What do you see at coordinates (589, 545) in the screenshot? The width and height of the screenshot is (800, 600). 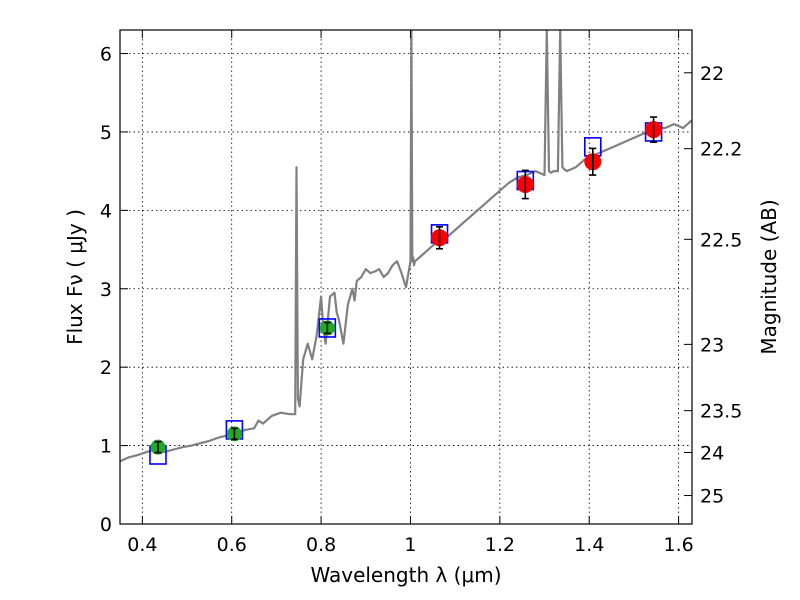 I see `x-tick-label: 1.4` at bounding box center [589, 545].